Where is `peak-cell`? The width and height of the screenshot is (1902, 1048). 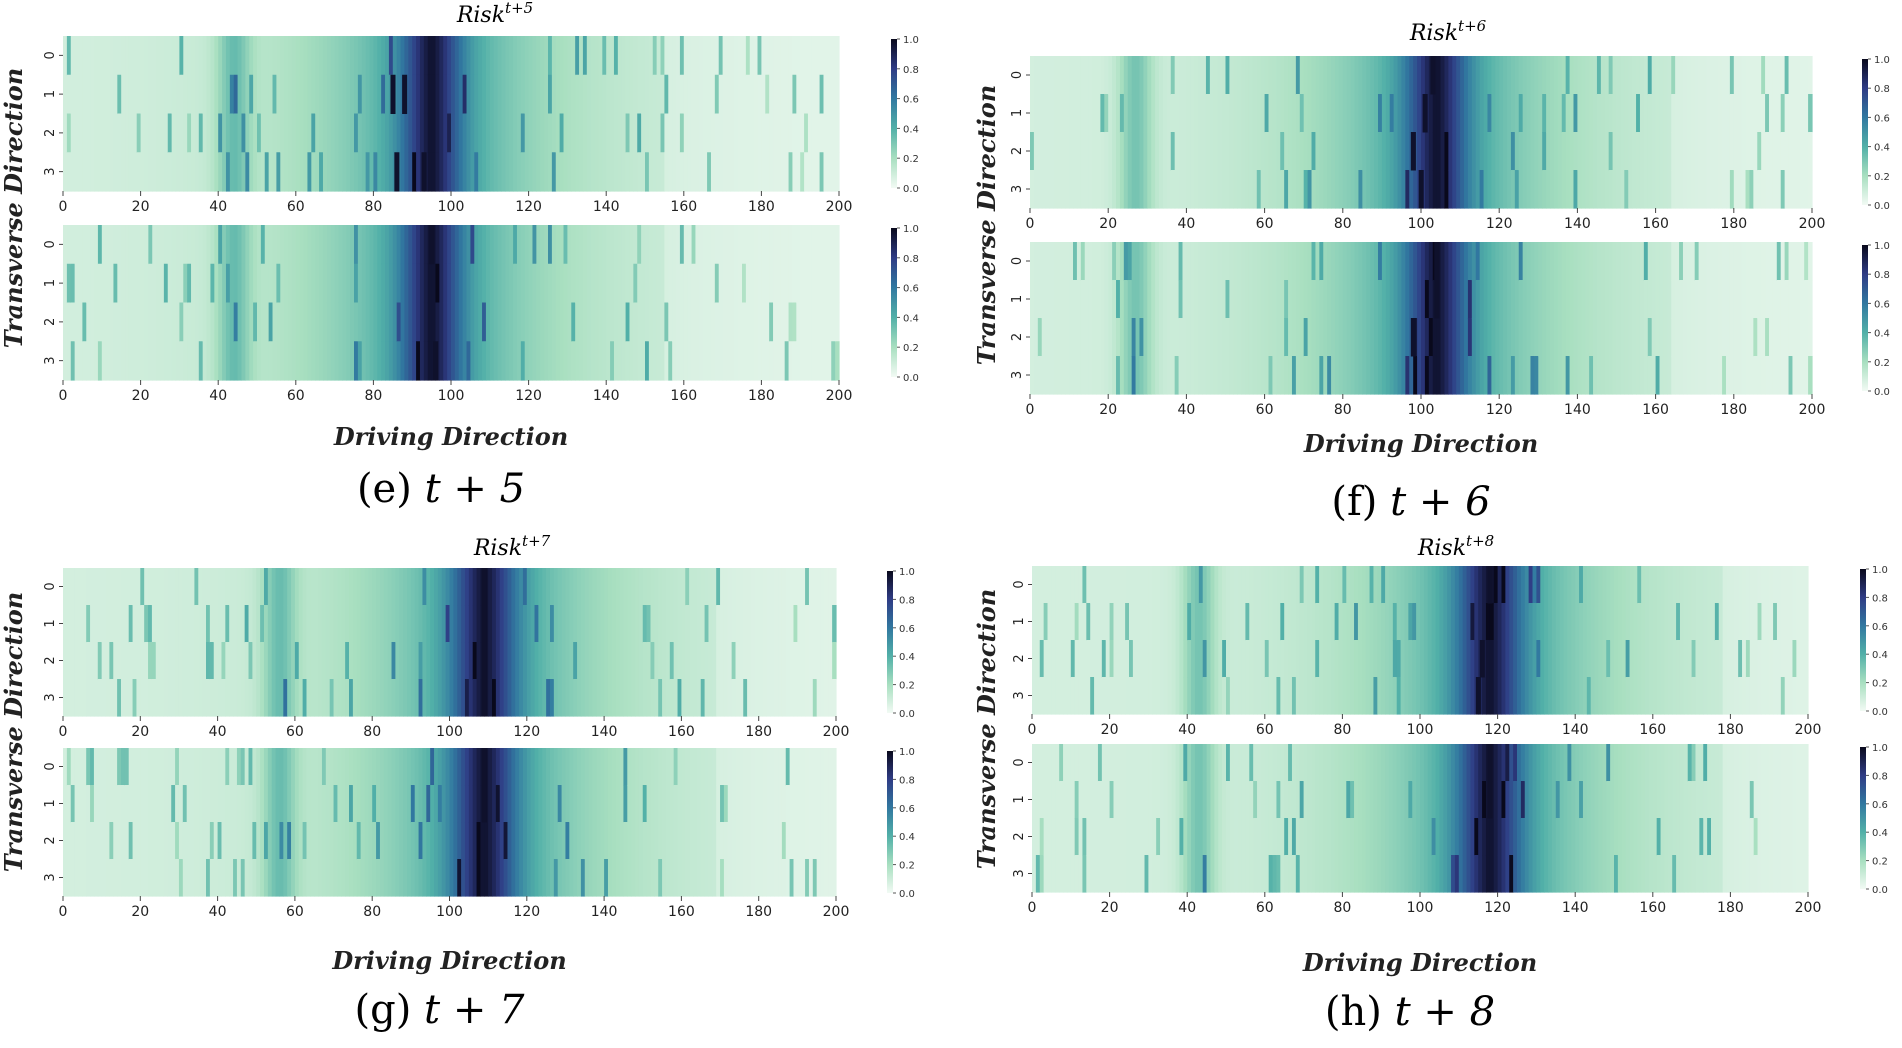 peak-cell is located at coordinates (1413, 337).